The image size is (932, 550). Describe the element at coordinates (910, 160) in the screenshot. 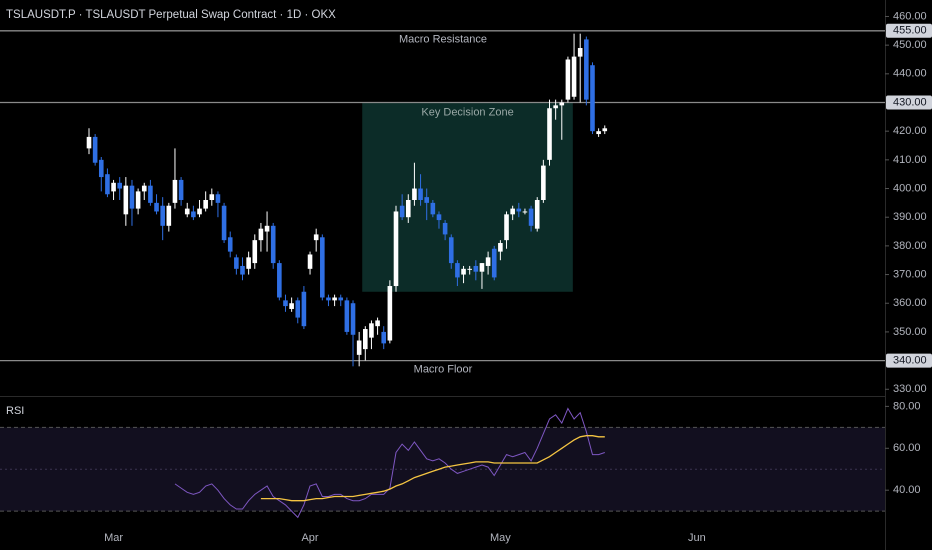

I see `y-tick-label: 410.00` at that location.